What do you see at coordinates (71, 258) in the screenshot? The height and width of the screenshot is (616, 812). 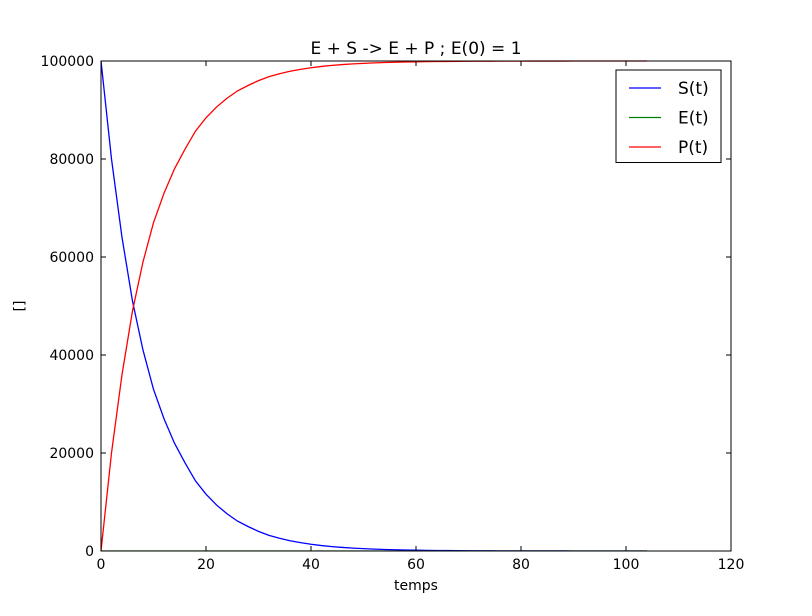 I see `y-tick-label: 60000` at bounding box center [71, 258].